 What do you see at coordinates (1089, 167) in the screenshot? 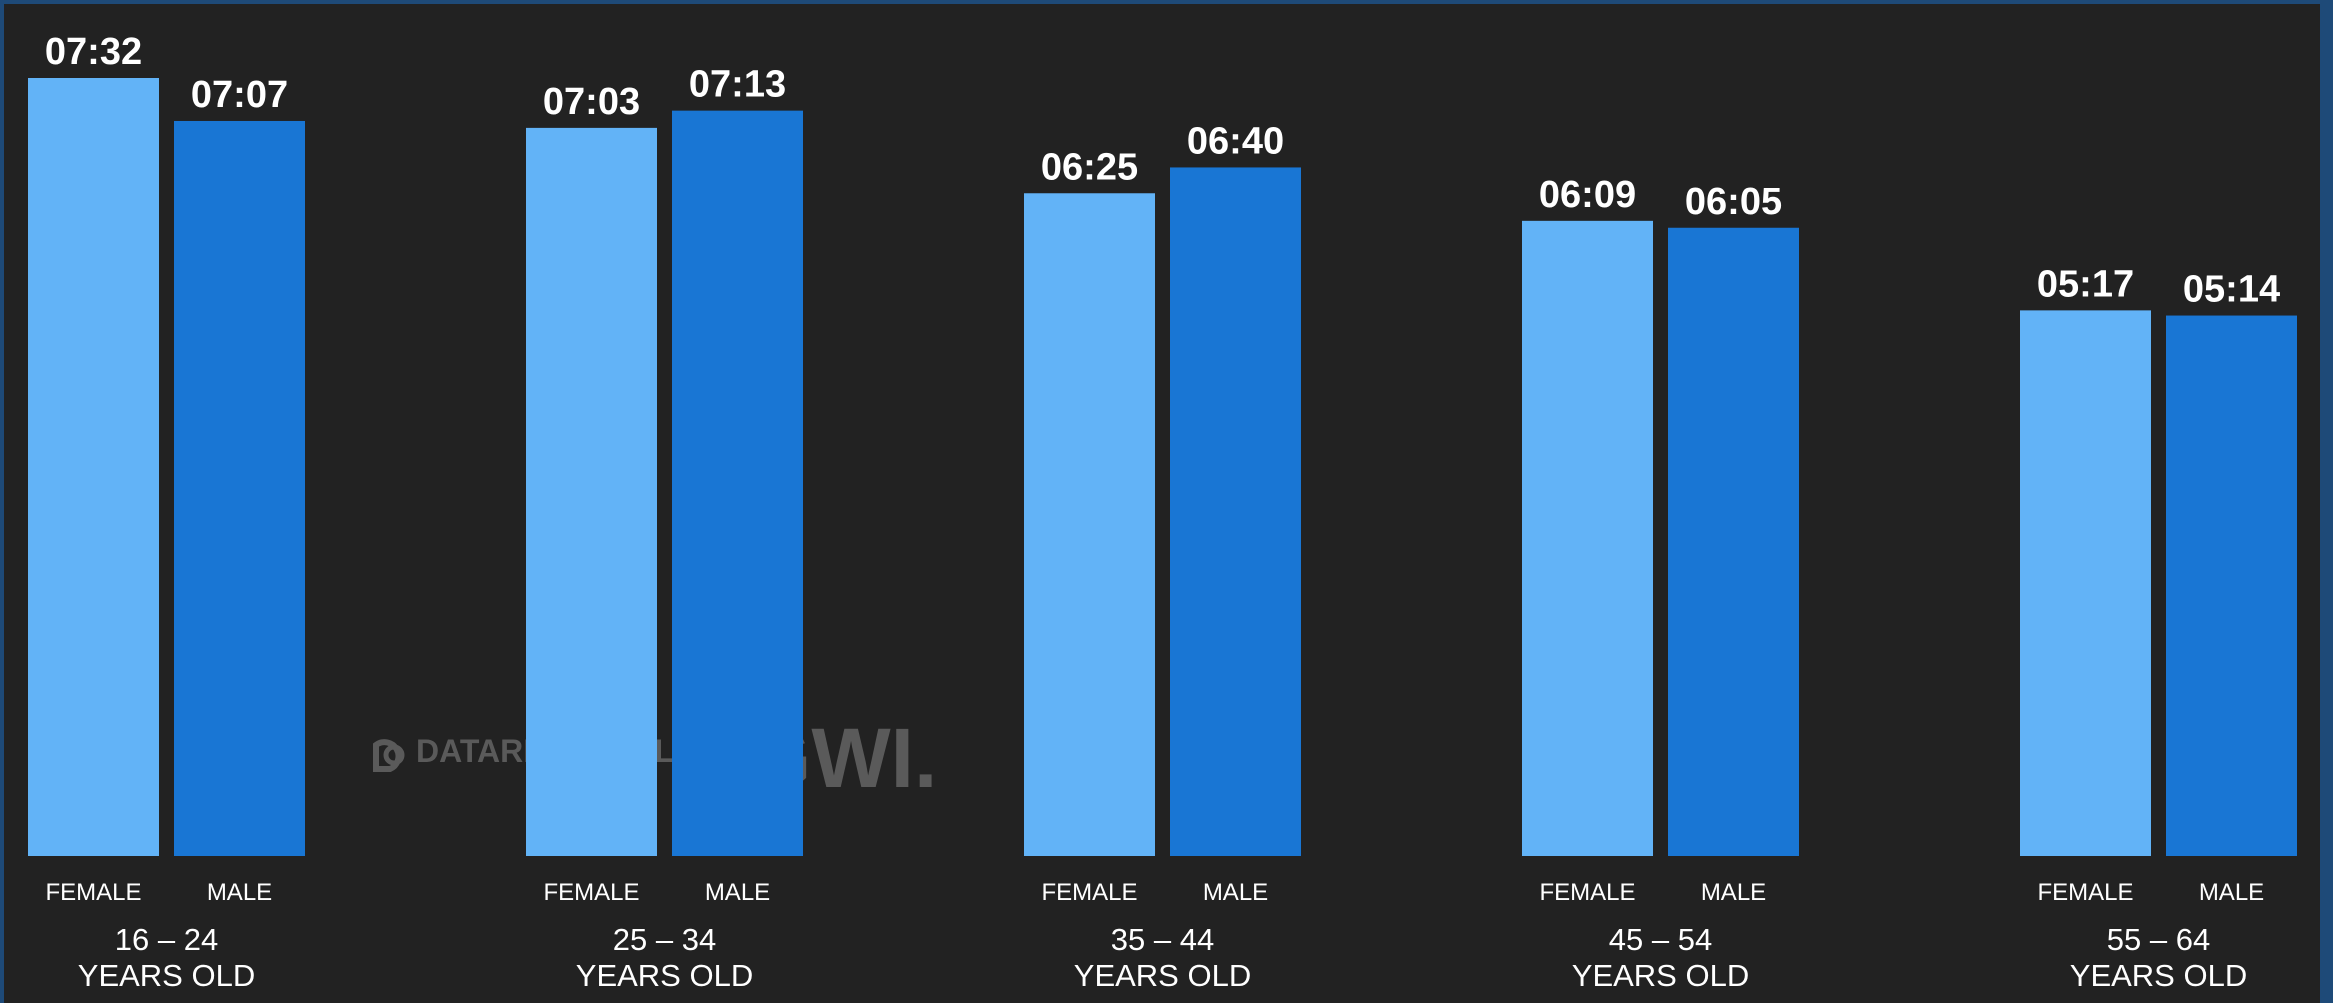
I see `data-label-female-3: 06:25` at bounding box center [1089, 167].